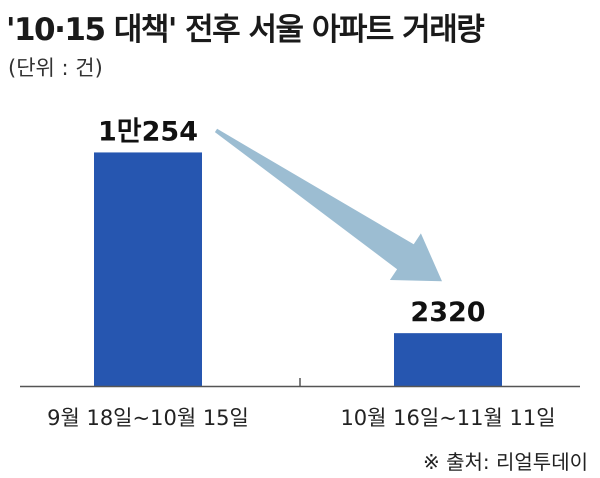  Describe the element at coordinates (447, 312) in the screenshot. I see `bar-value-label-2: 2320` at that location.